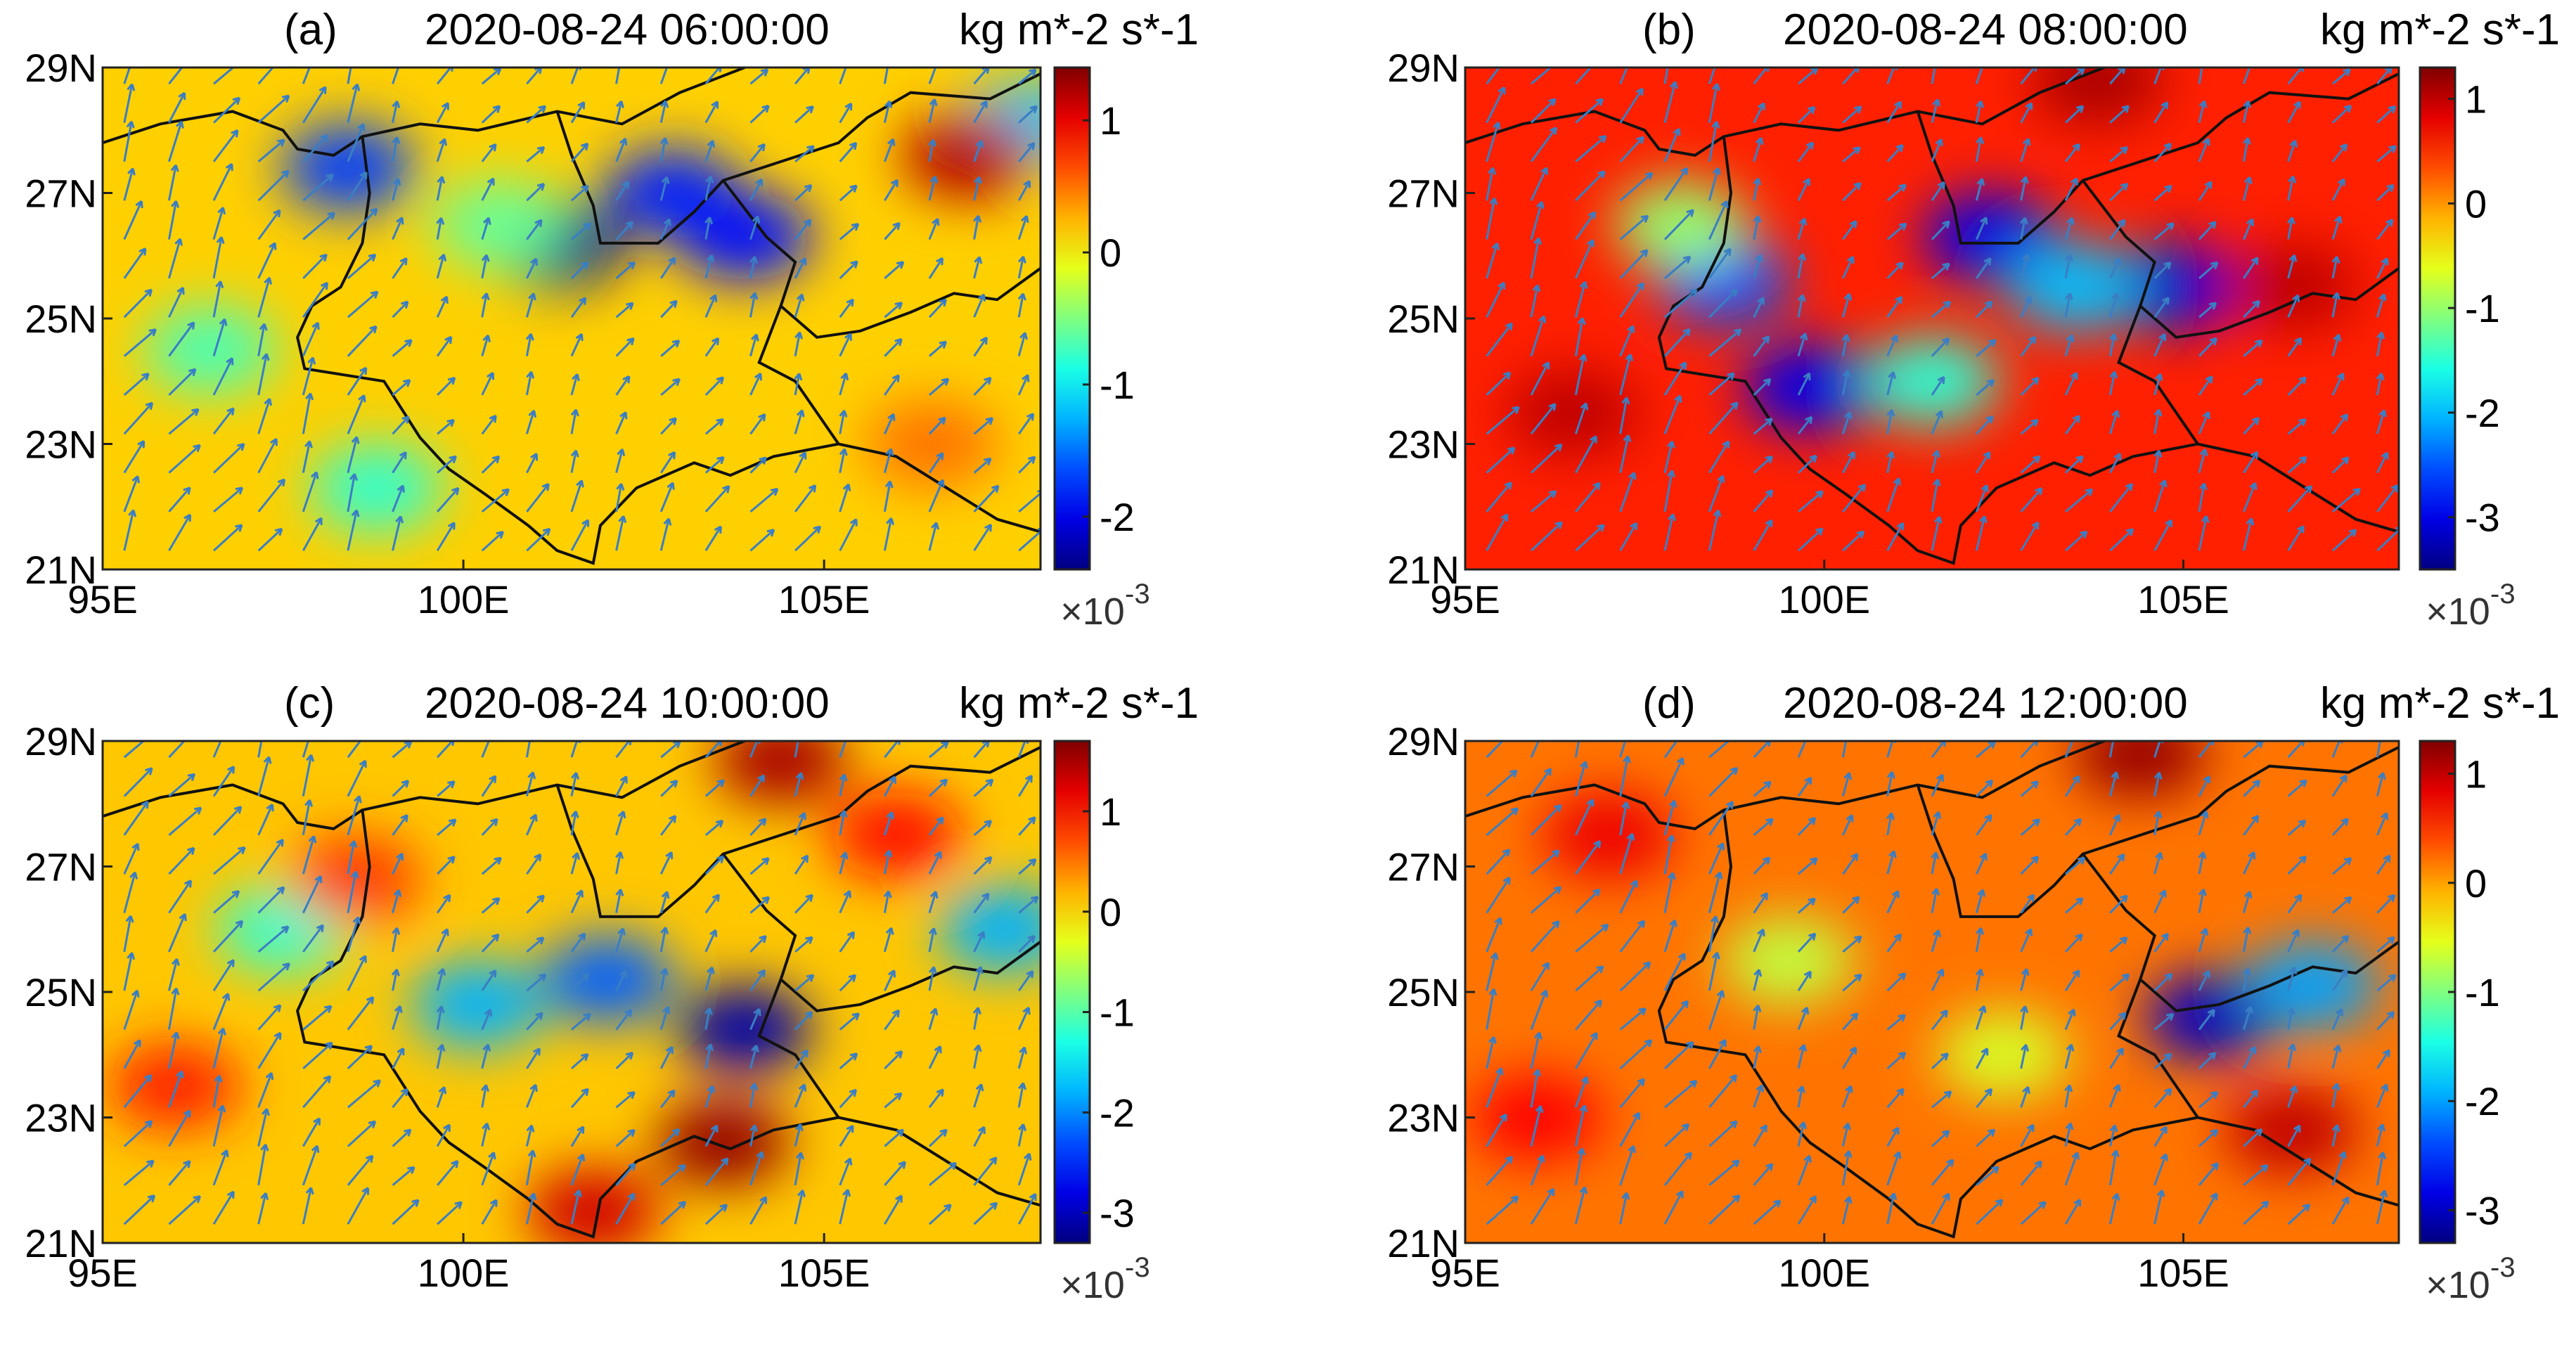  What do you see at coordinates (61, 319) in the screenshot?
I see `y-tick-label: 25N` at bounding box center [61, 319].